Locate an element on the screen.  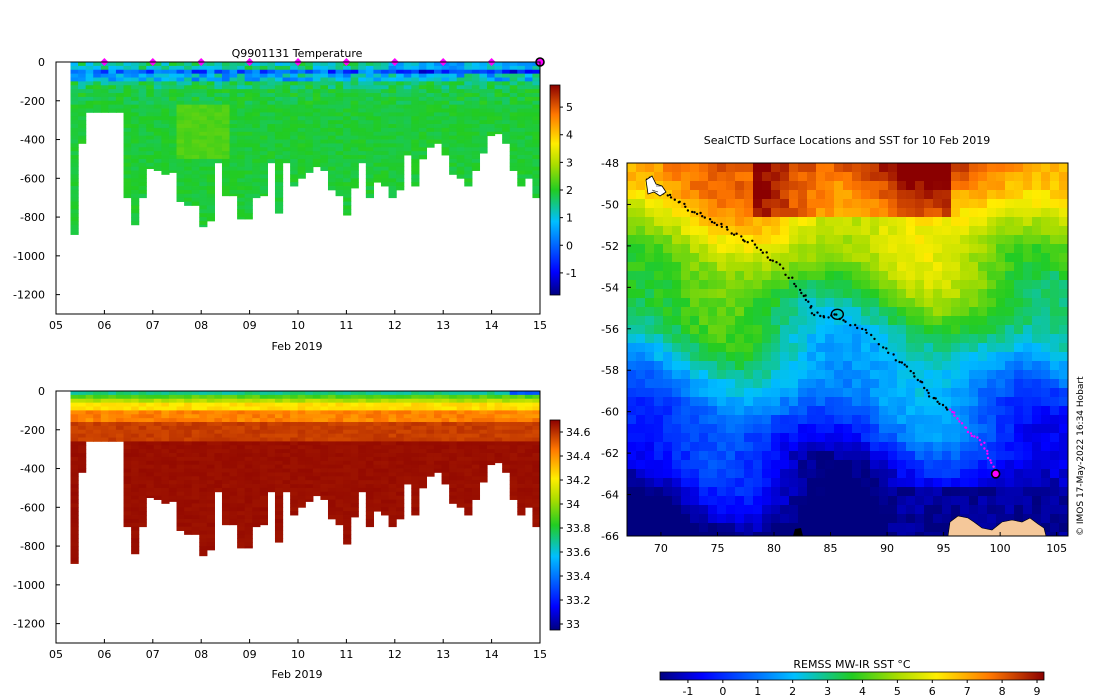
salinity-x-axis: 05 06 07 08 09 10 11 12 13 14 15 is located at coordinates (298, 650).